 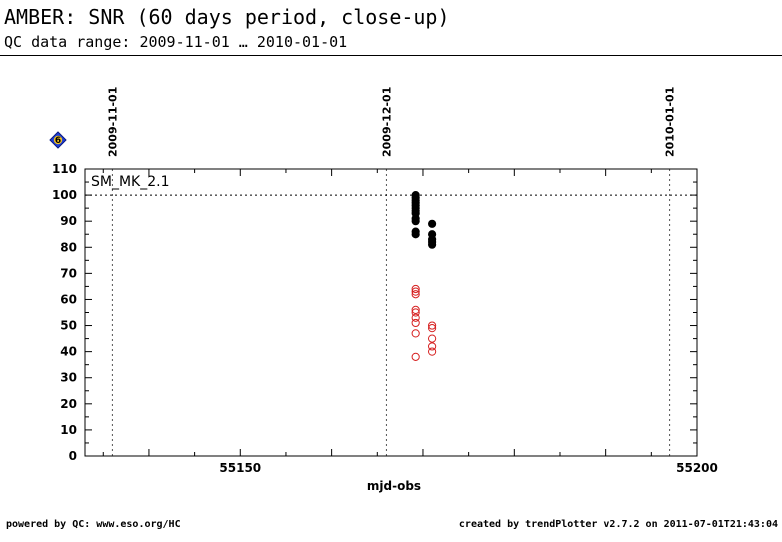 What do you see at coordinates (386, 122) in the screenshot?
I see `date-marker-label: 2009-12-01` at bounding box center [386, 122].